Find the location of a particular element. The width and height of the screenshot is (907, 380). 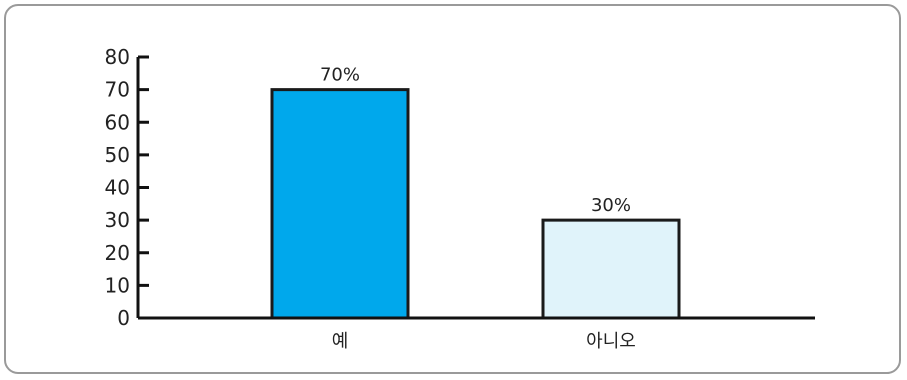

y-tick-label: 0 is located at coordinates (123, 318).